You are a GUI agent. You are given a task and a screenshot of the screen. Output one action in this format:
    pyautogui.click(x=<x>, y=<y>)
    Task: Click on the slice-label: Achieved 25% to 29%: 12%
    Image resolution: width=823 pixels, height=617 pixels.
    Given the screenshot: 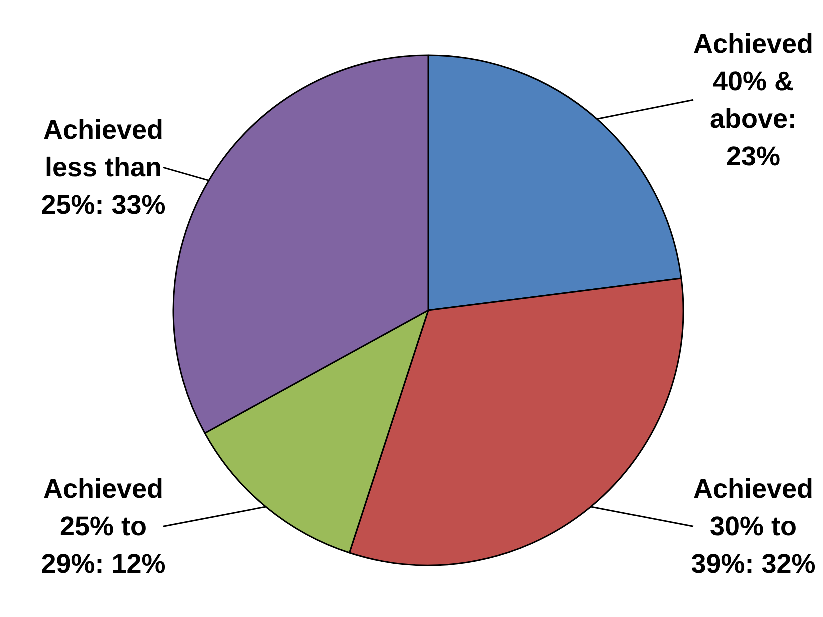 What is the action you would take?
    pyautogui.click(x=103, y=527)
    